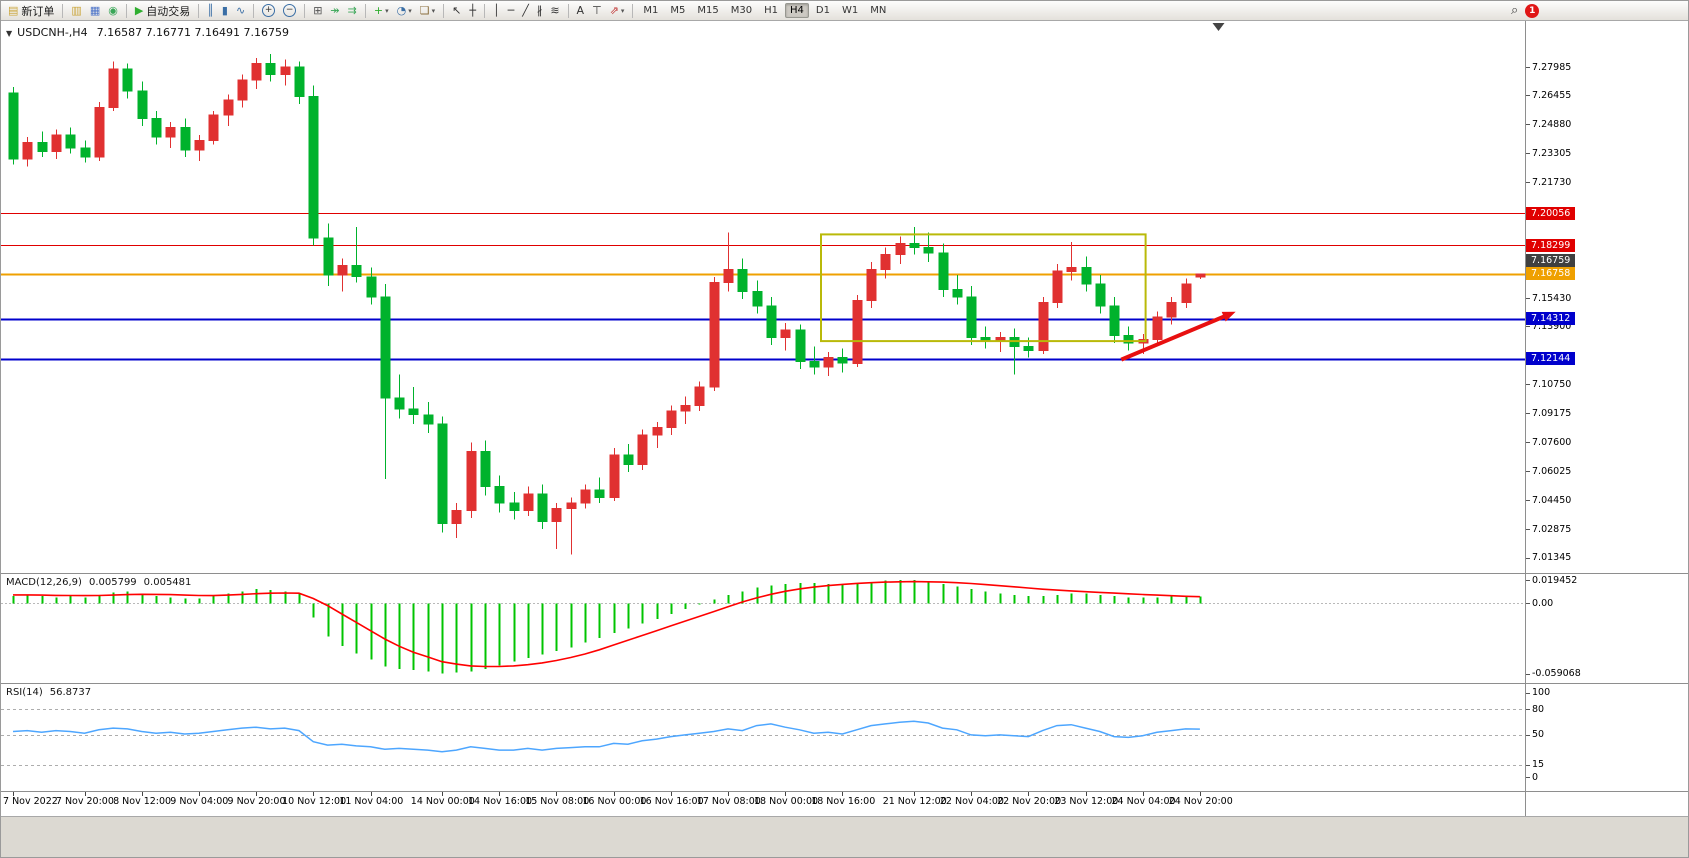 The height and width of the screenshot is (858, 1689). I want to click on chart-shift-marker, so click(1218, 27).